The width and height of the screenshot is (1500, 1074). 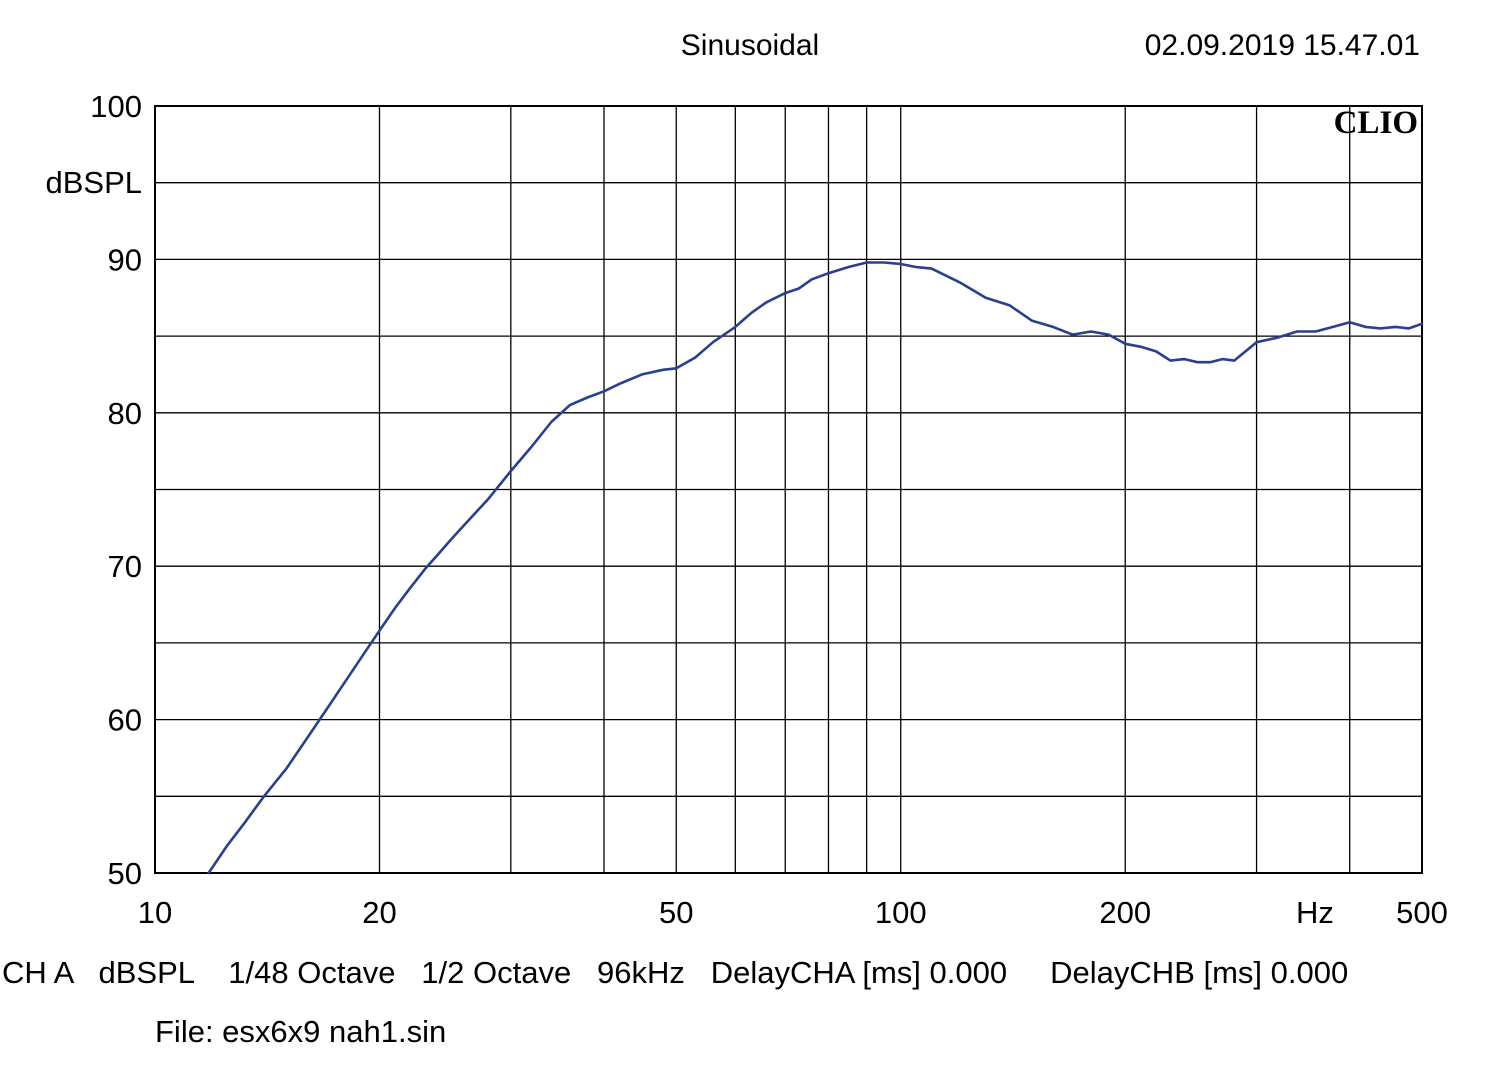 I want to click on y-tick-label: 80, so click(x=125, y=413).